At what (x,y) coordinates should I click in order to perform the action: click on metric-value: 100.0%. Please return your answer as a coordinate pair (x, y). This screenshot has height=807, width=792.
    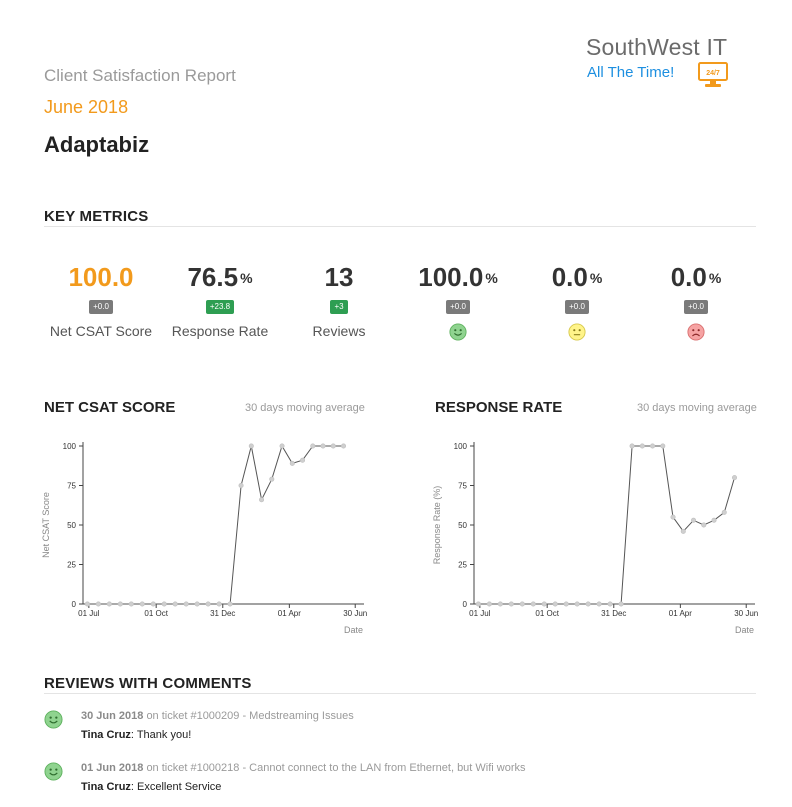
    Looking at the image, I should click on (458, 277).